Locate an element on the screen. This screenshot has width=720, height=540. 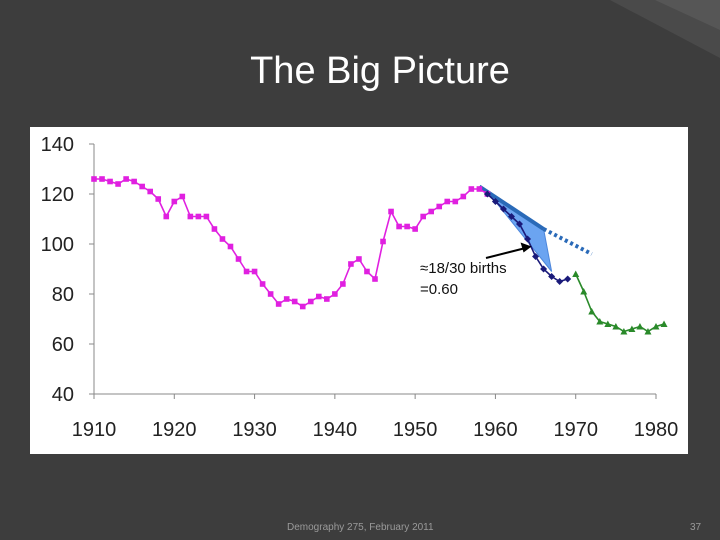
x-tick-label: 1910 is located at coordinates (94, 430).